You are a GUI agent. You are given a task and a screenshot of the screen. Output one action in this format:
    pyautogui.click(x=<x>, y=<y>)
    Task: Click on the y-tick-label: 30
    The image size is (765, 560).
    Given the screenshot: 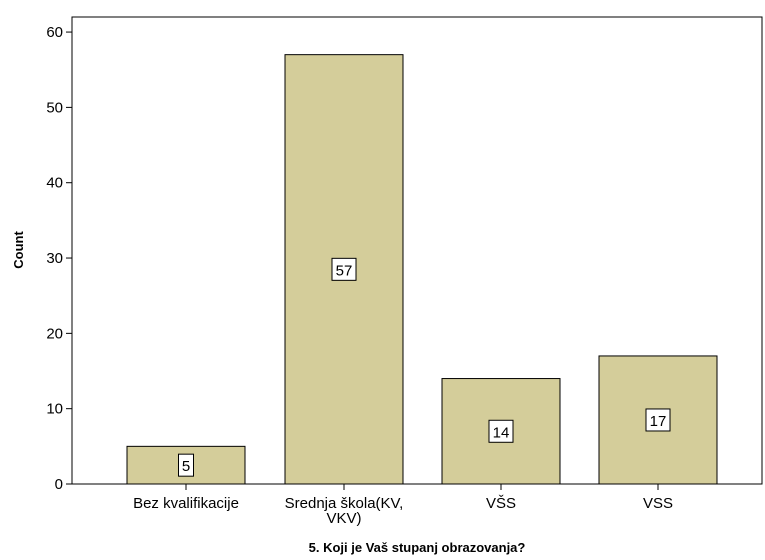 What is the action you would take?
    pyautogui.click(x=54, y=258)
    